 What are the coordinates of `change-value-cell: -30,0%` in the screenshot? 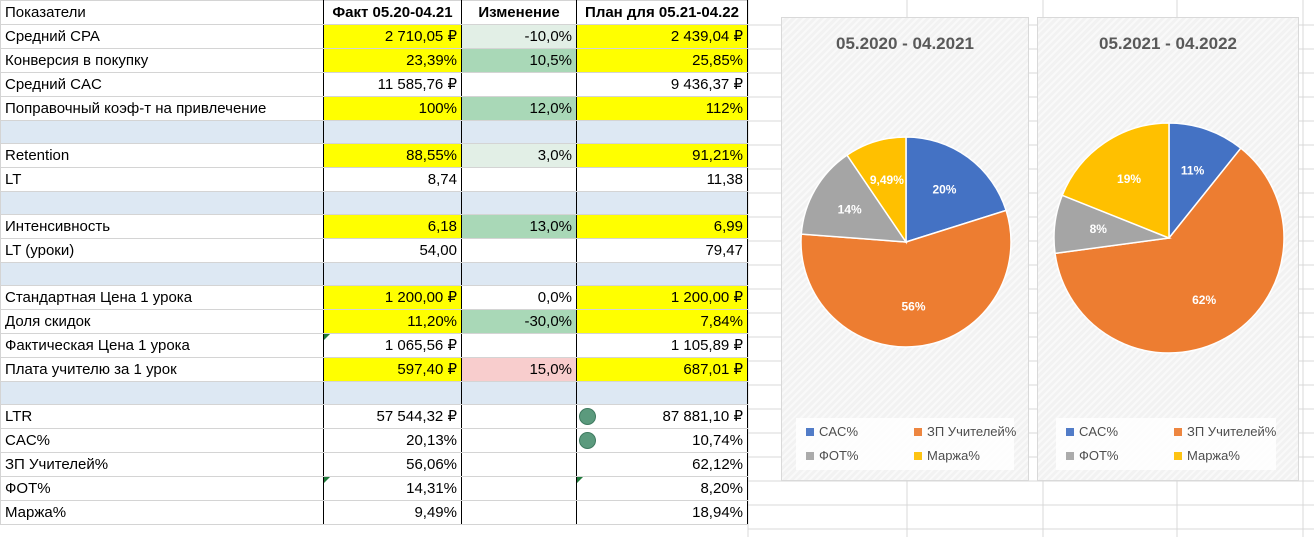 It's located at (519, 321).